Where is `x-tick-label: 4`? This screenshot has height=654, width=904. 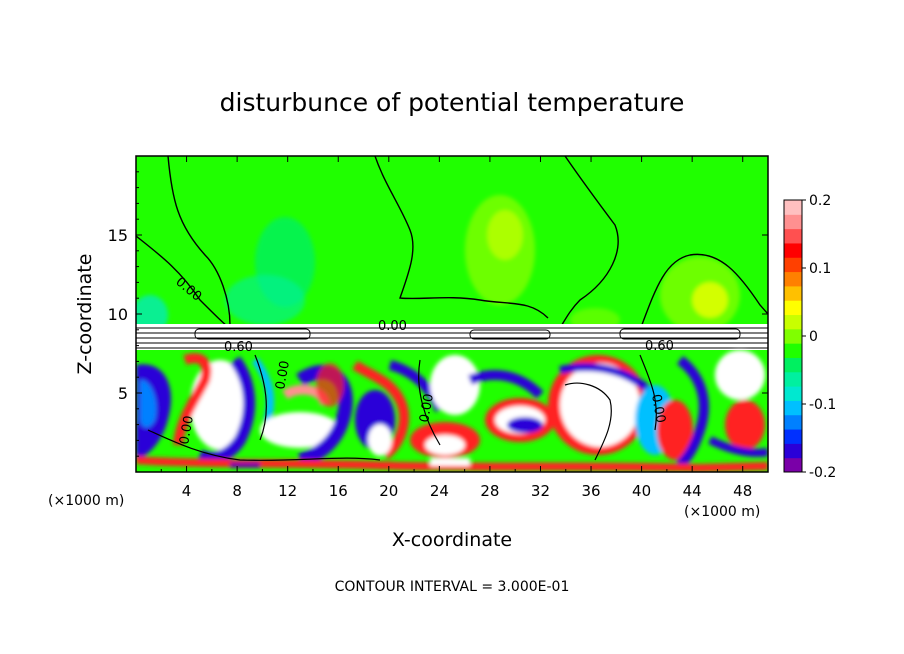
x-tick-label: 4 is located at coordinates (187, 491).